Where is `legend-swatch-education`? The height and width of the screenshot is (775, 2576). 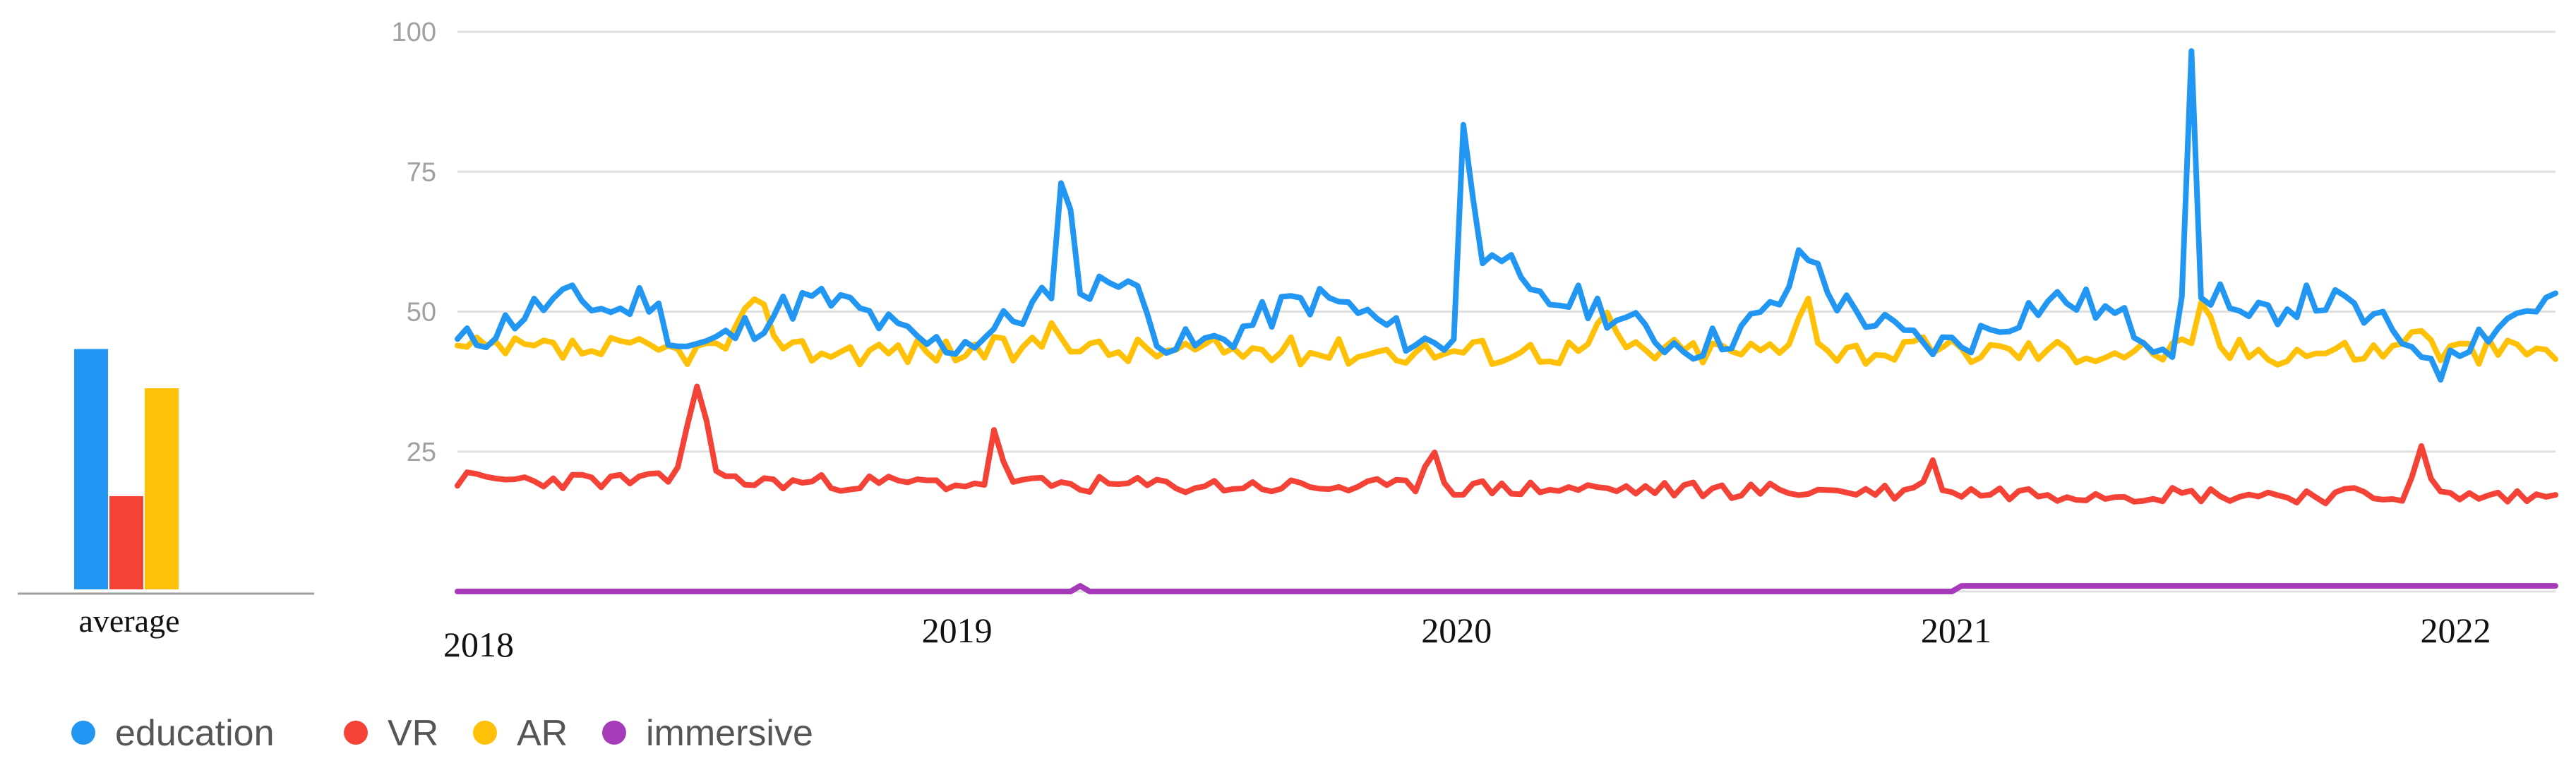
legend-swatch-education is located at coordinates (83, 733).